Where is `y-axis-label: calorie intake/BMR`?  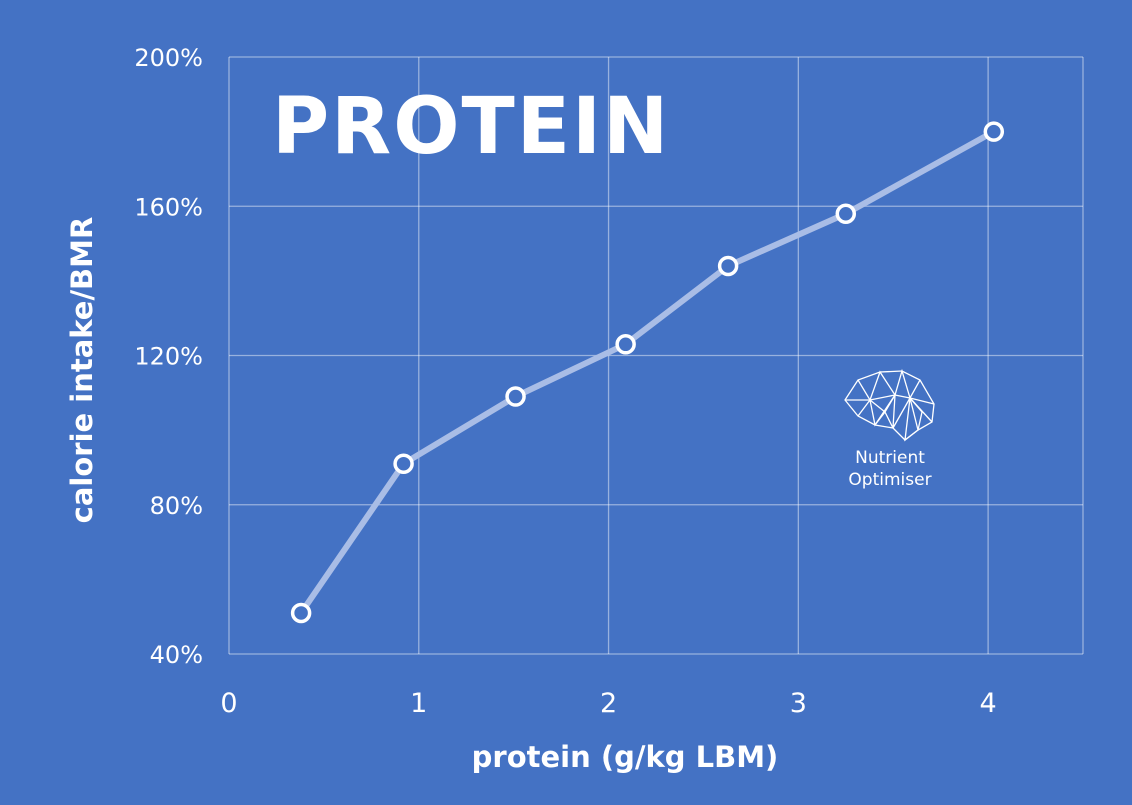 y-axis-label: calorie intake/BMR is located at coordinates (82, 370).